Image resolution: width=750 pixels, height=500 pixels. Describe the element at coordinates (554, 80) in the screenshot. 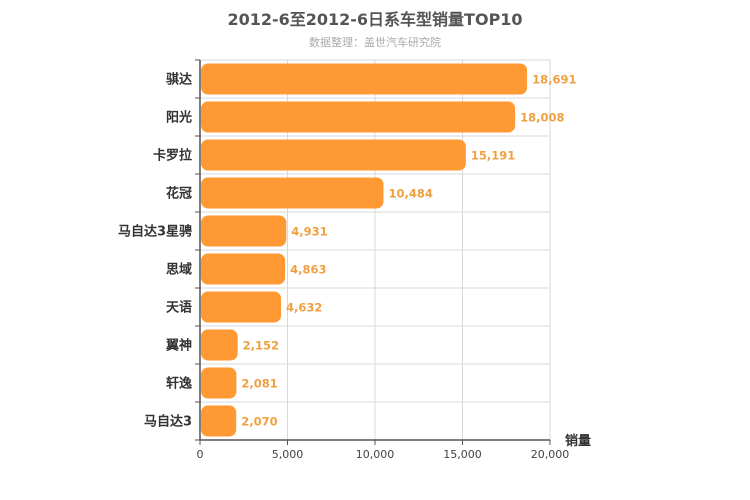

I see `data-label: 18,691` at that location.